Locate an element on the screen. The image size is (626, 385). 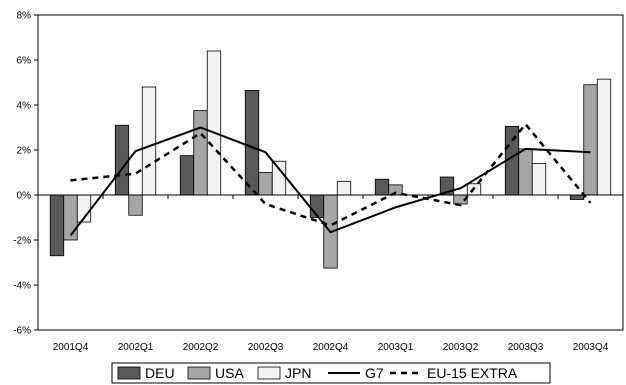
bar-usa-2003Q4 is located at coordinates (590, 140).